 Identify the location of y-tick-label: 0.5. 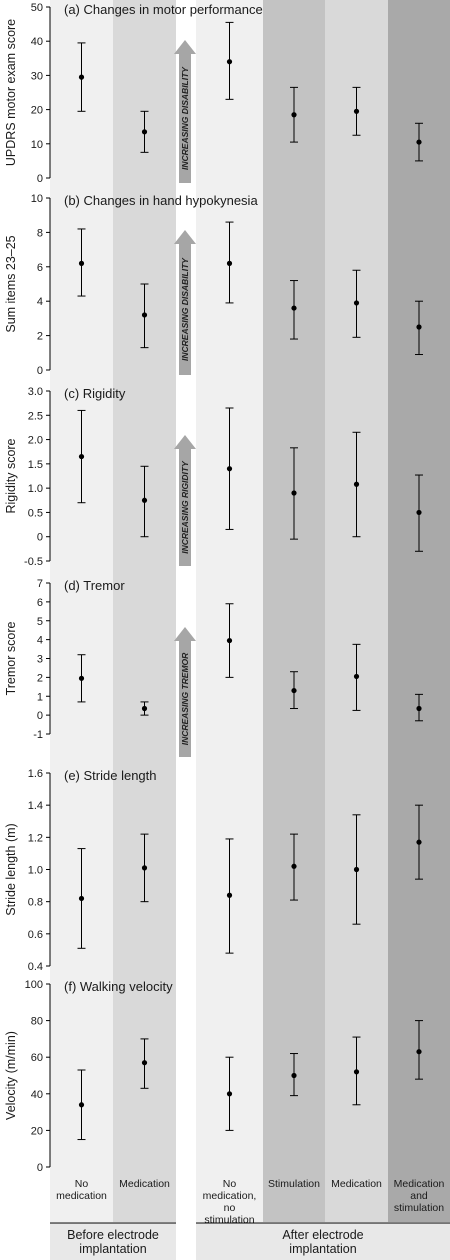
(35, 513).